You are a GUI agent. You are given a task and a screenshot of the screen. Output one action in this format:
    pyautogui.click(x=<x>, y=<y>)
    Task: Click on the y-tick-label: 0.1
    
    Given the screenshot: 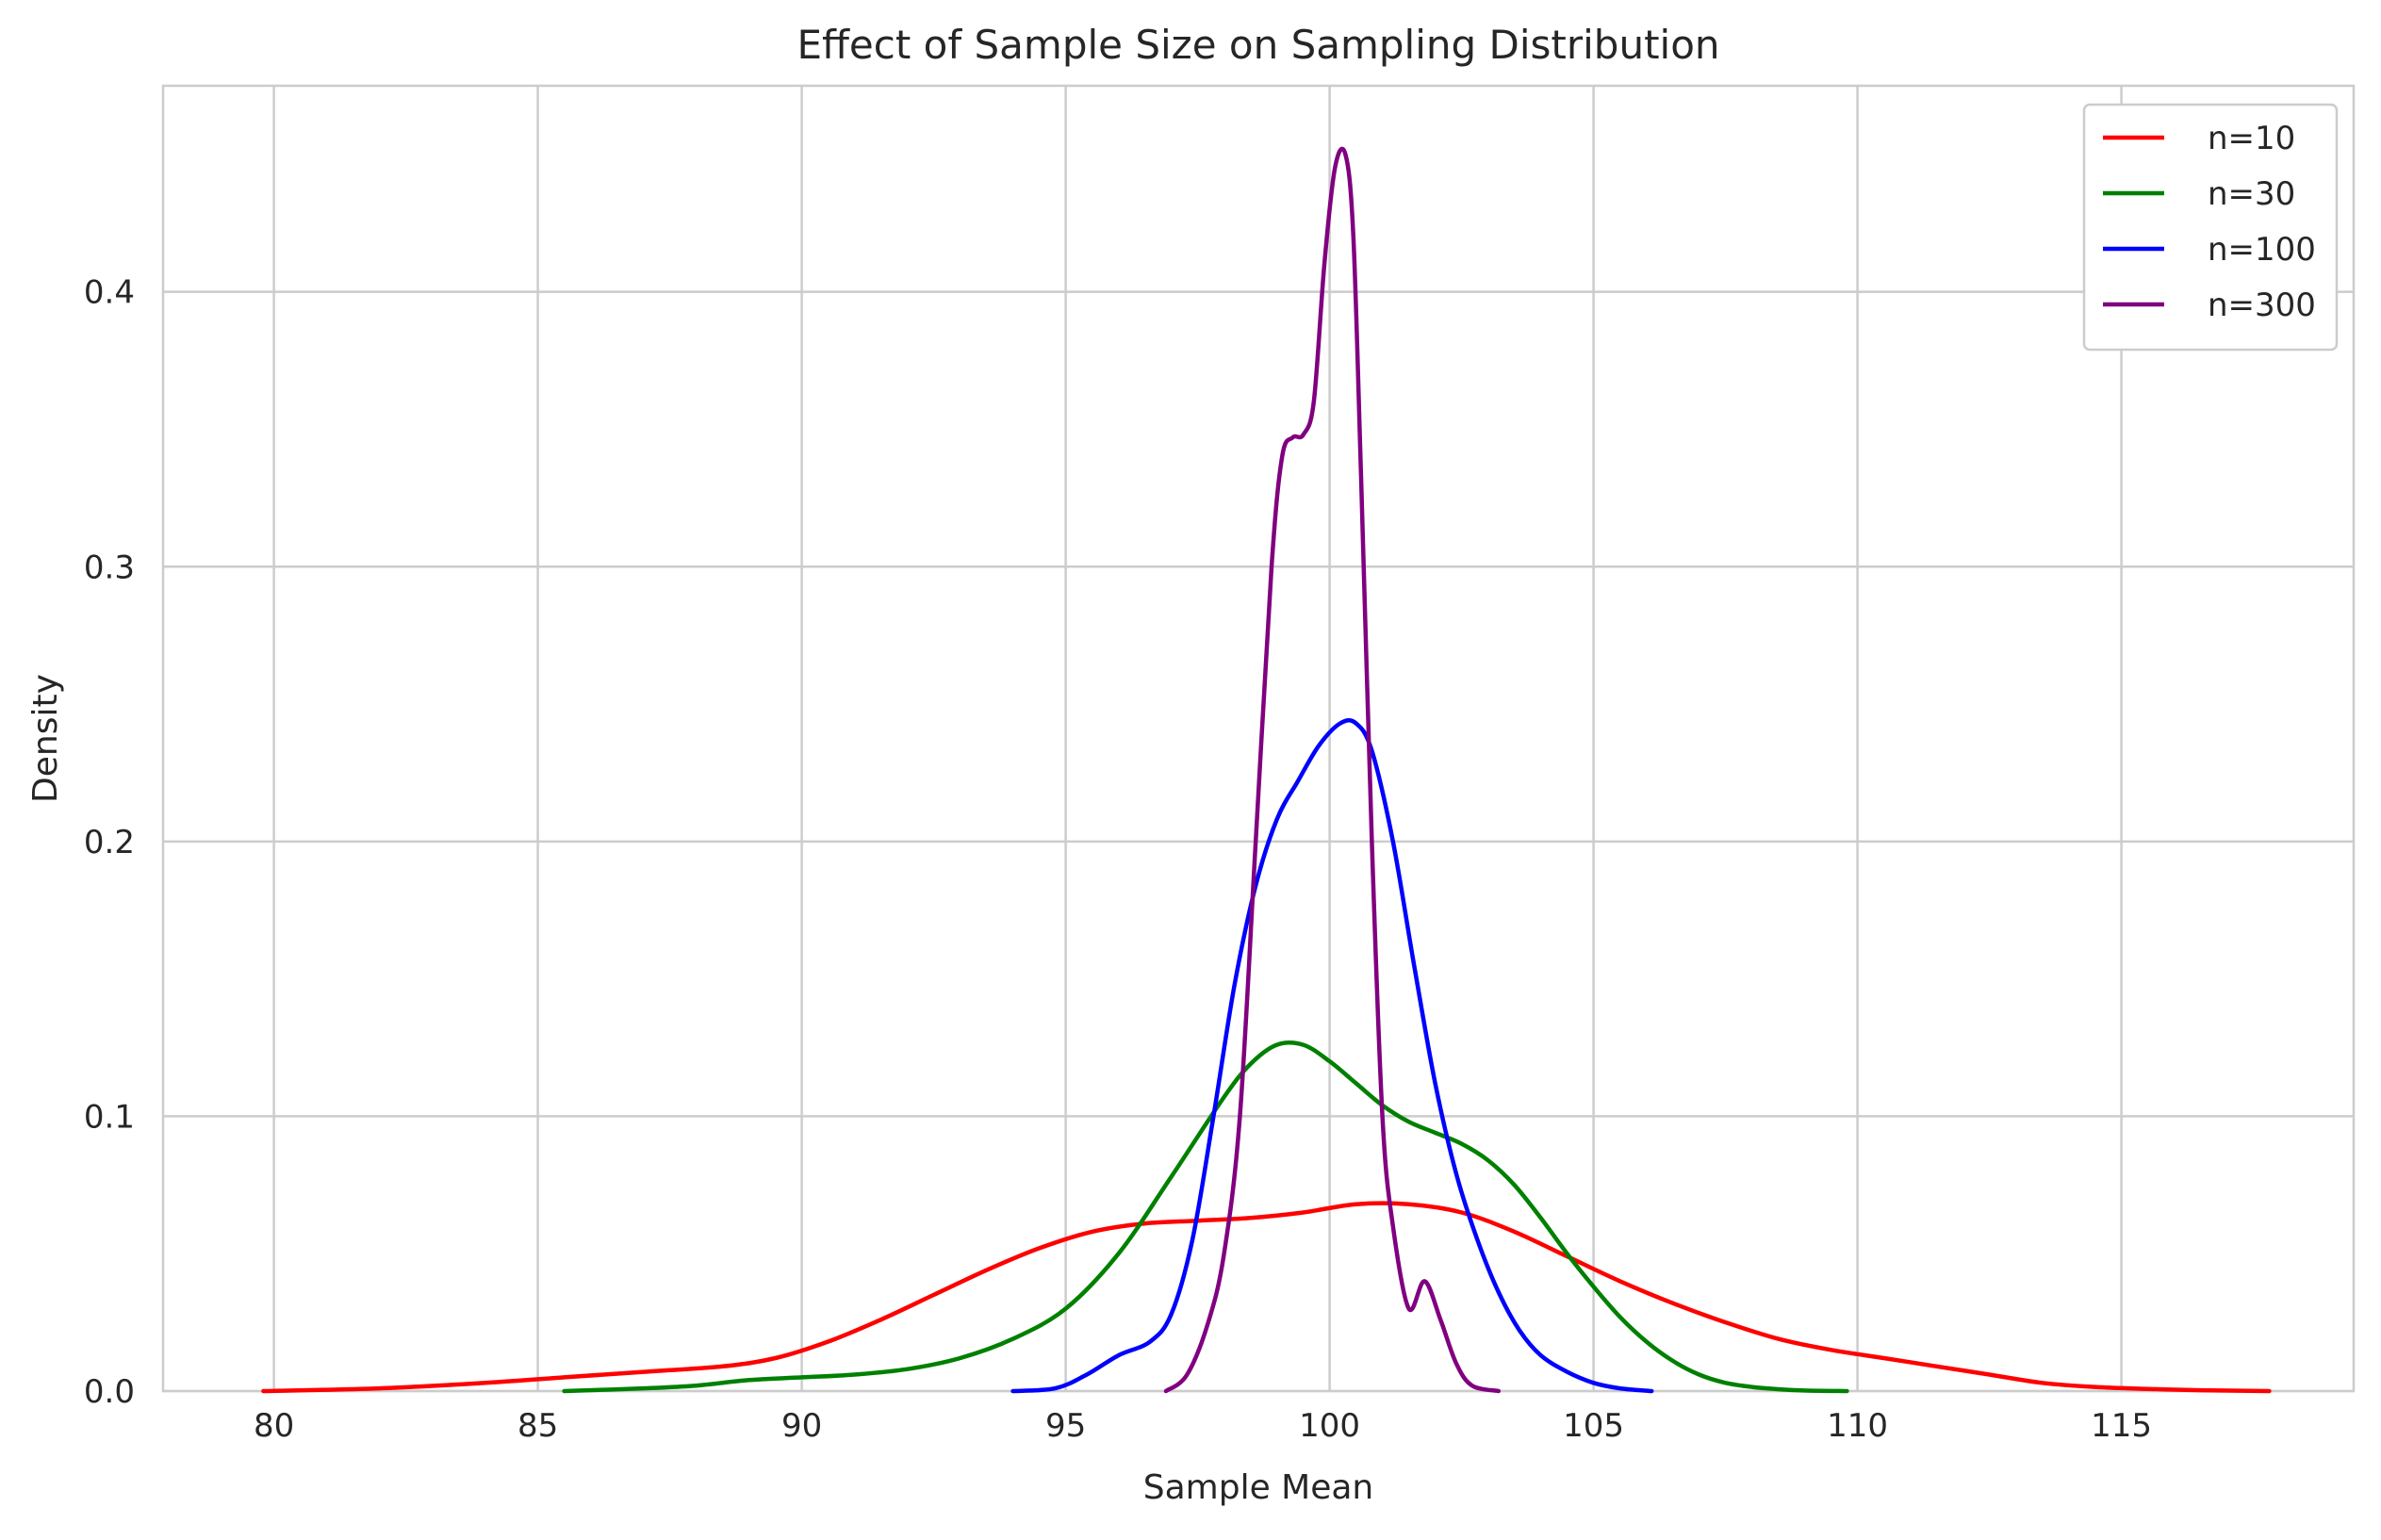 What is the action you would take?
    pyautogui.click(x=110, y=1117)
    